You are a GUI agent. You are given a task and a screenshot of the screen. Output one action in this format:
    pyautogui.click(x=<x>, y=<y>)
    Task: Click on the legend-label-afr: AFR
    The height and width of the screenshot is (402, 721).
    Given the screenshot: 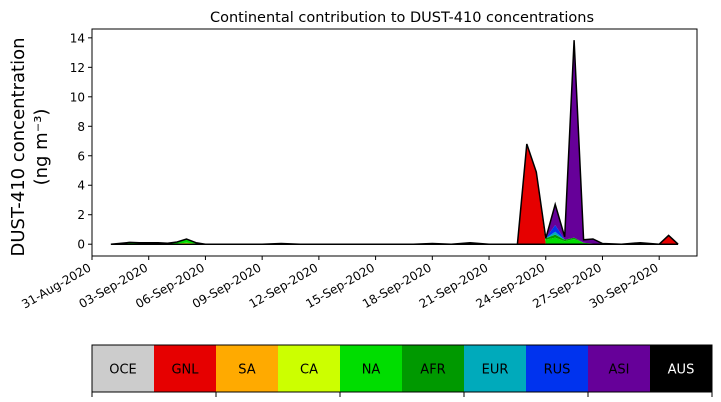 What is the action you would take?
    pyautogui.click(x=432, y=370)
    